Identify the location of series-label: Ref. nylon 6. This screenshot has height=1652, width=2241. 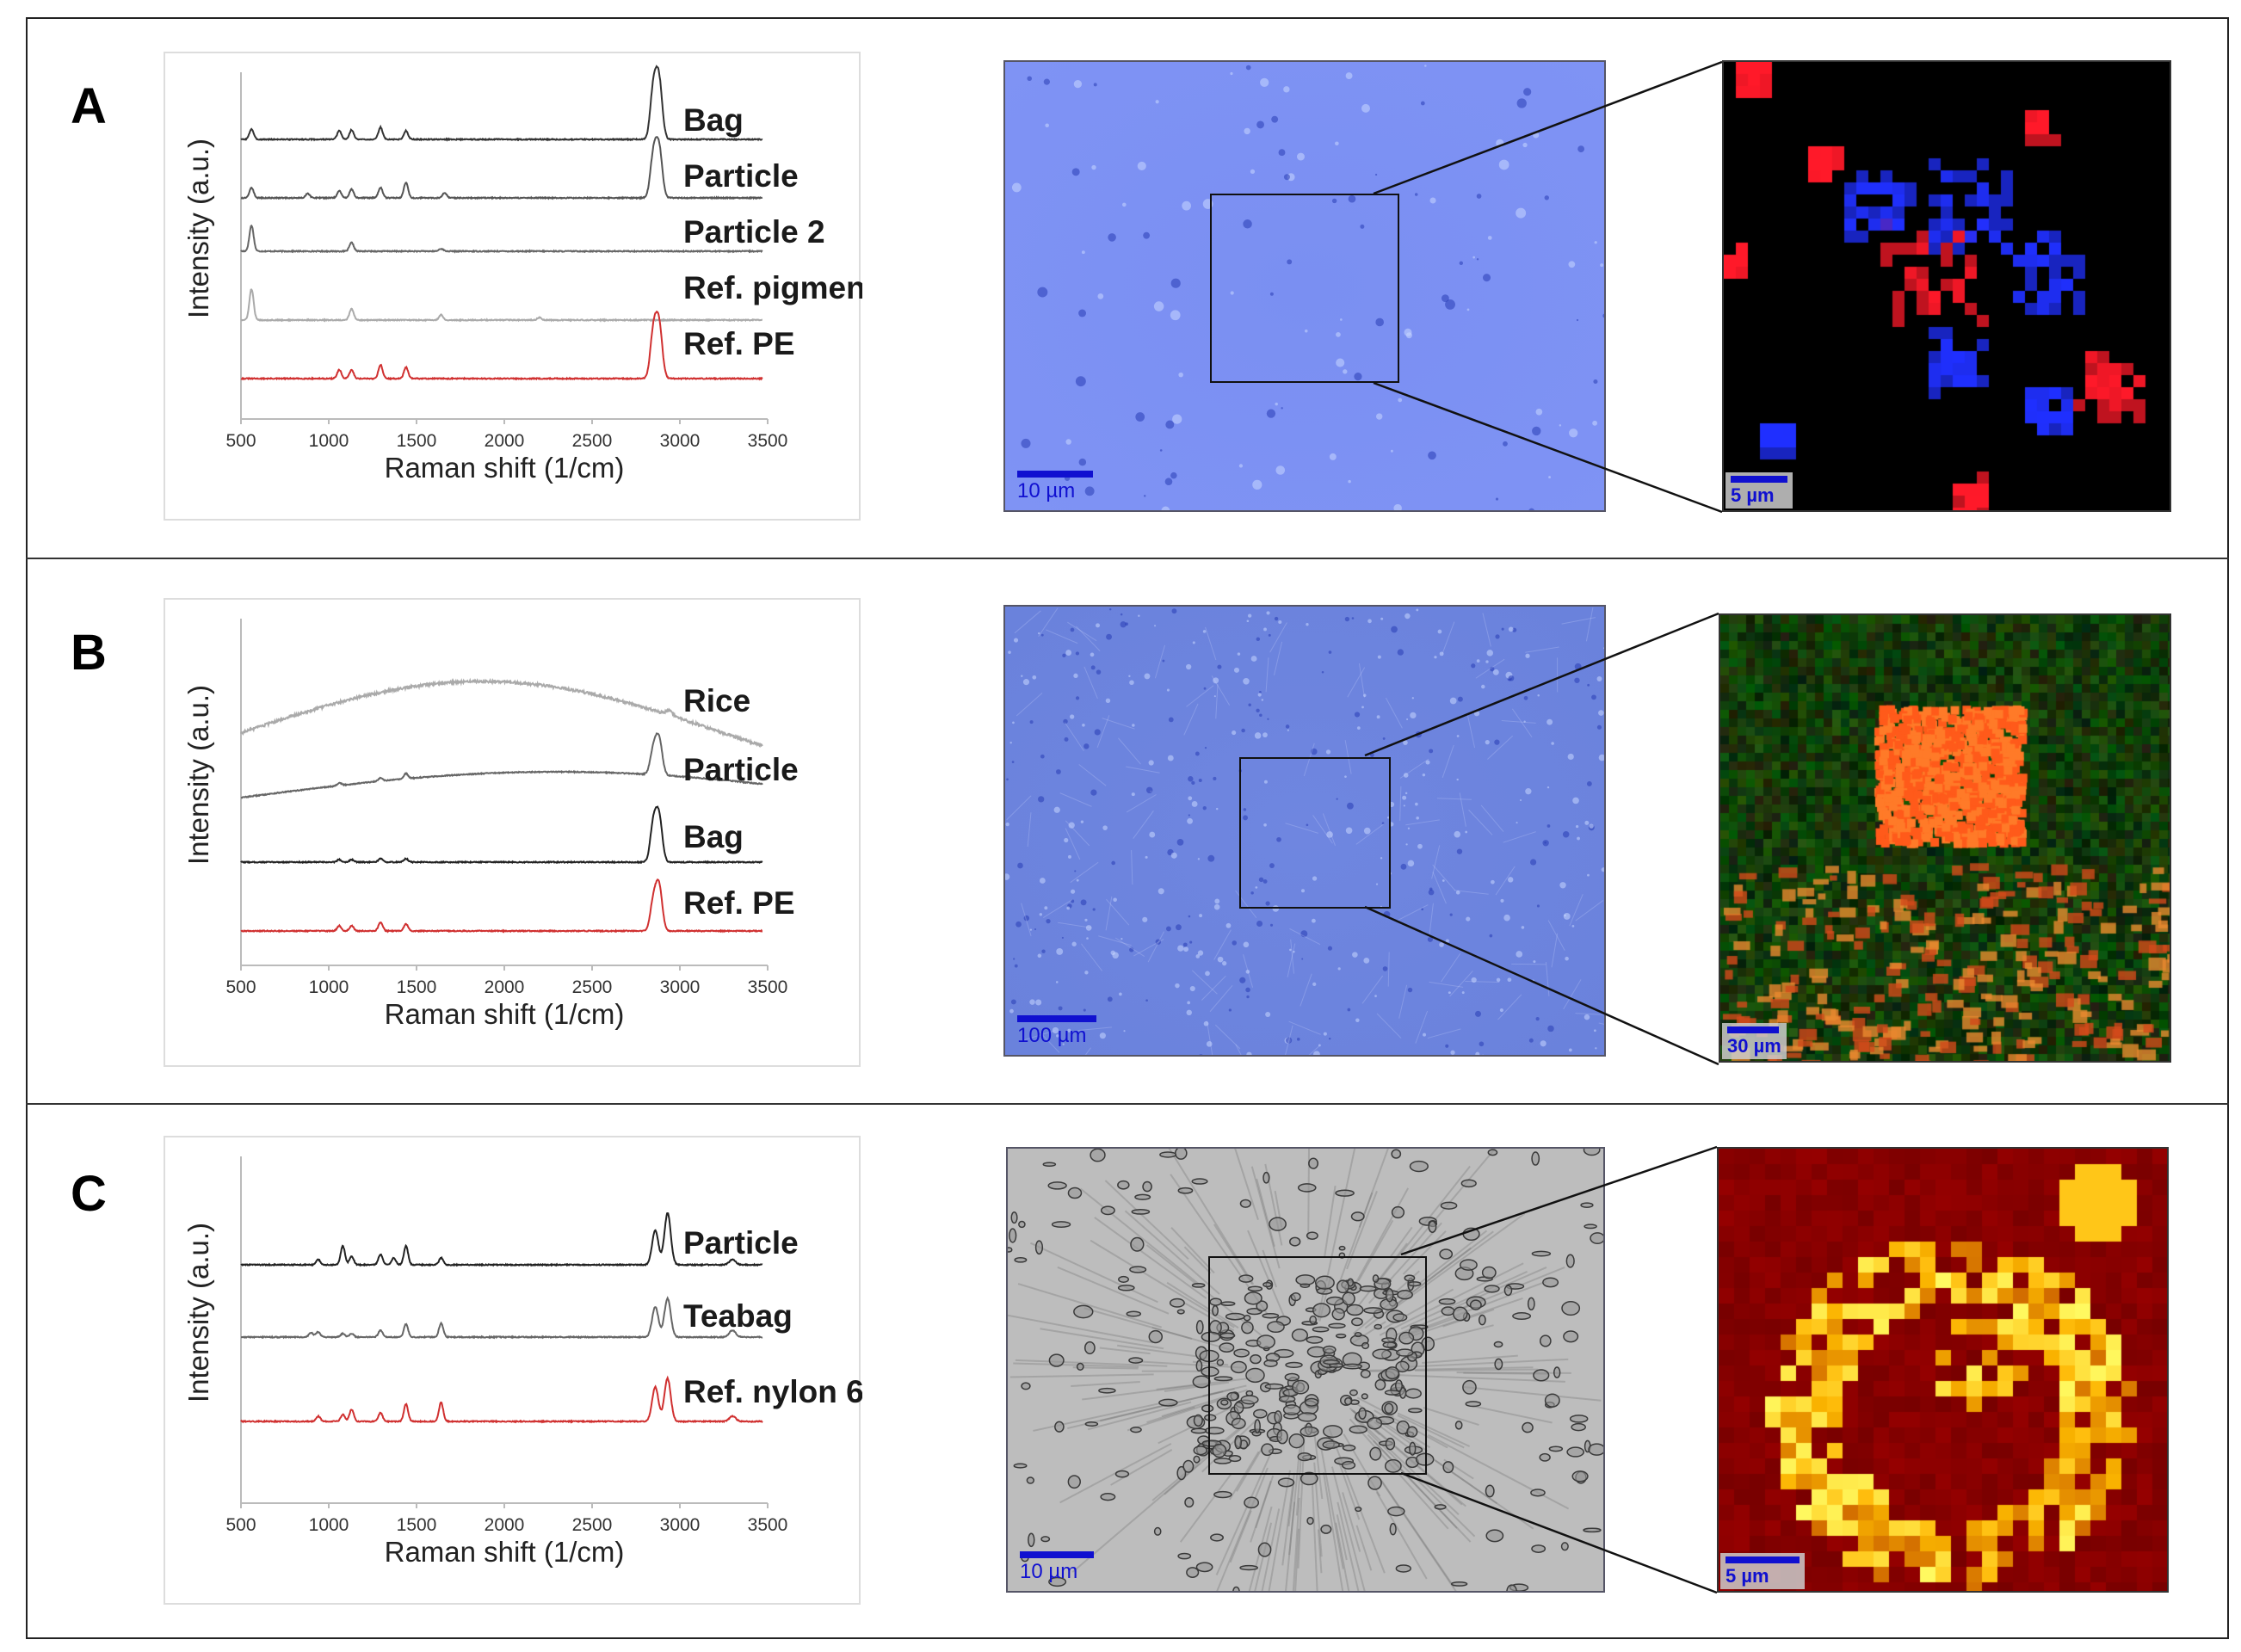
(772, 1391).